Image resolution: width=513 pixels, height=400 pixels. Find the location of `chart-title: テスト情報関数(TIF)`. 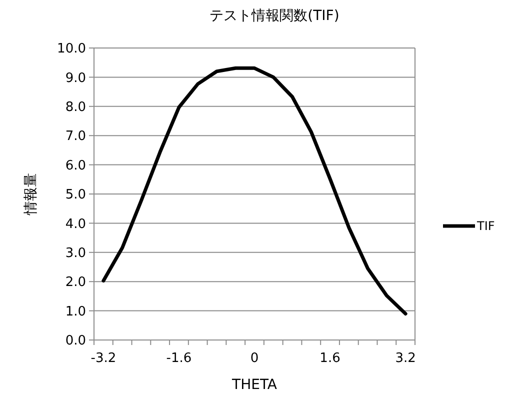

chart-title: テスト情報関数(TIF) is located at coordinates (275, 16).